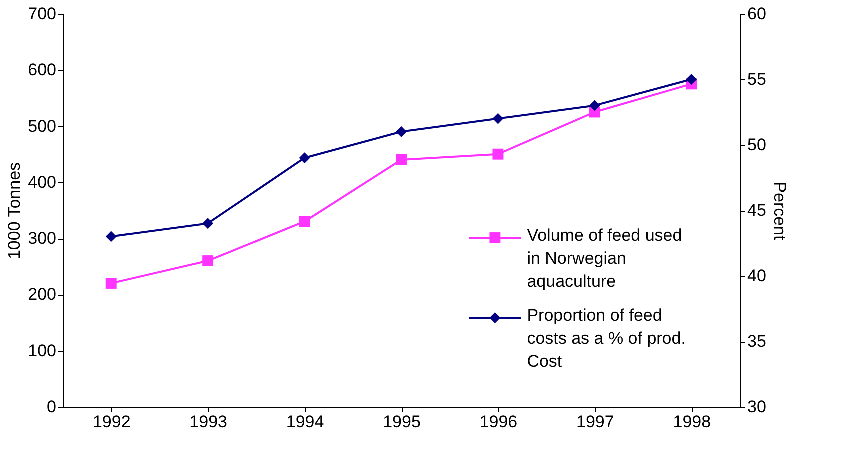 The image size is (846, 456). What do you see at coordinates (14, 211) in the screenshot?
I see `y-axis-title: 1000 Tonnes` at bounding box center [14, 211].